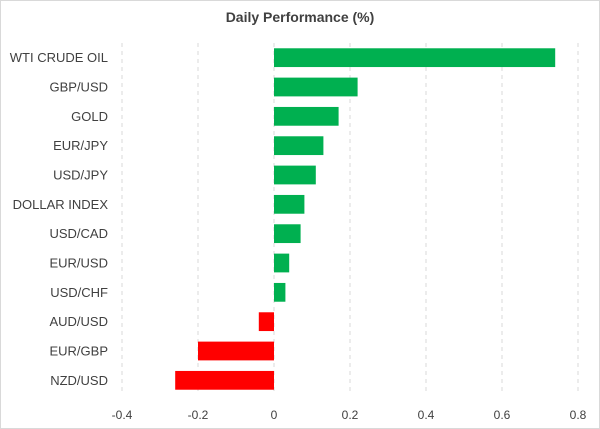 This screenshot has width=600, height=429. I want to click on bar-wti-crude-oil, so click(415, 58).